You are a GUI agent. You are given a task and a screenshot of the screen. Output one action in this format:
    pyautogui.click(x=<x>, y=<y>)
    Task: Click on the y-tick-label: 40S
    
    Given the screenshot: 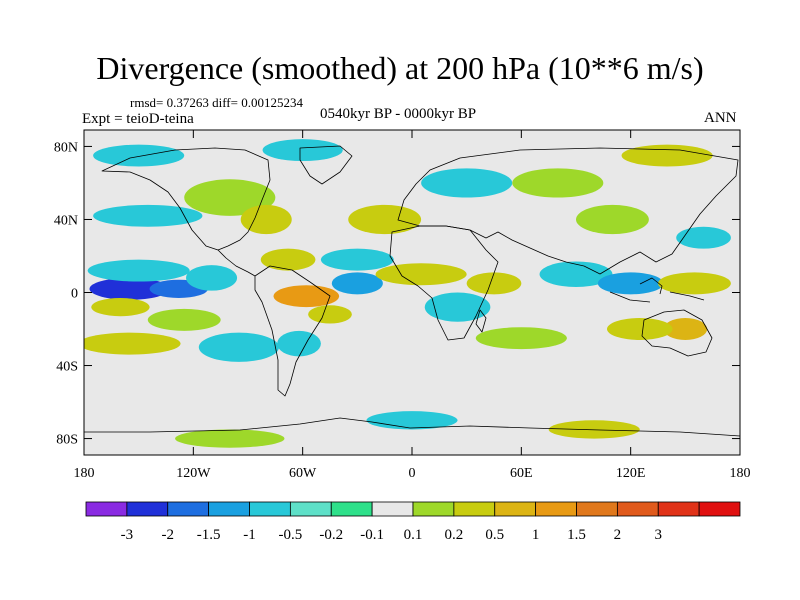 What is the action you would take?
    pyautogui.click(x=67, y=367)
    